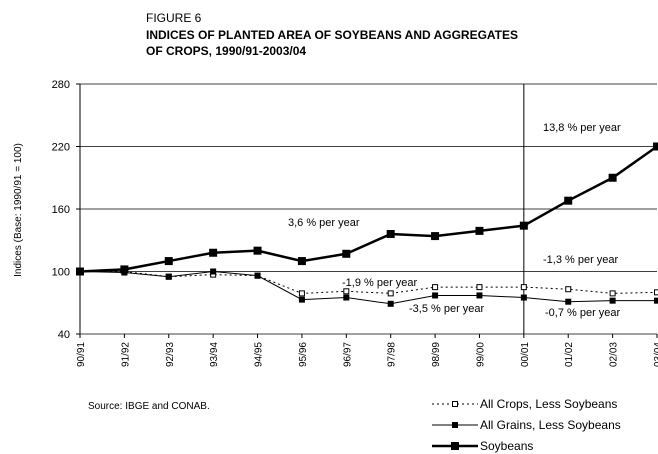 This screenshot has width=658, height=454. I want to click on y-tick-label: 220, so click(61, 148).